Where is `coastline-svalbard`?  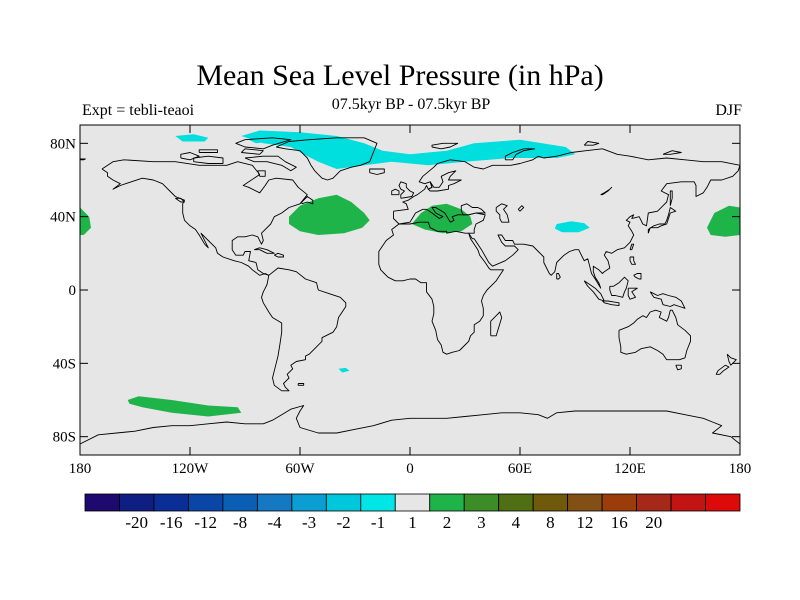 coastline-svalbard is located at coordinates (445, 146).